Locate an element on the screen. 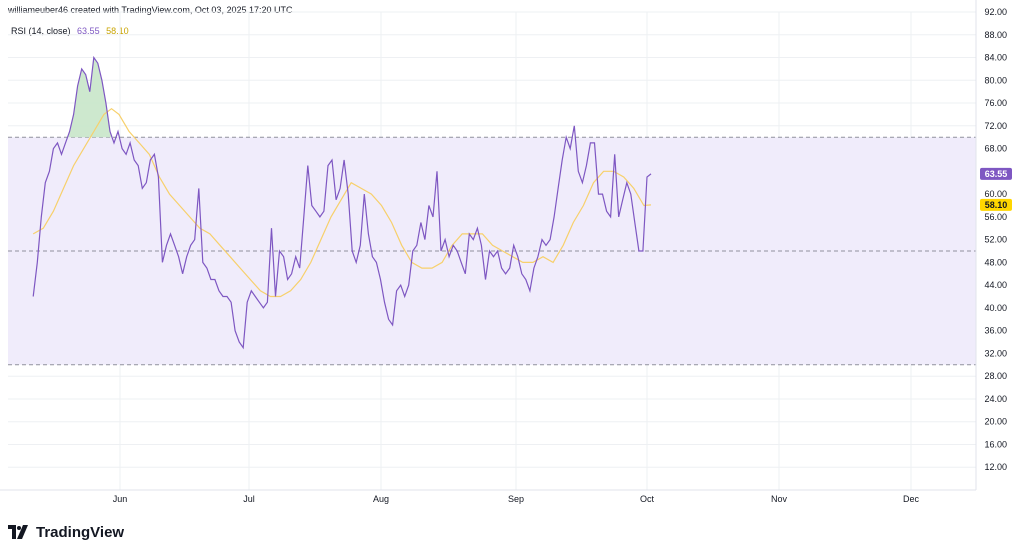 This screenshot has width=1024, height=554. rsi-badge-text: 63.55 is located at coordinates (996, 174).